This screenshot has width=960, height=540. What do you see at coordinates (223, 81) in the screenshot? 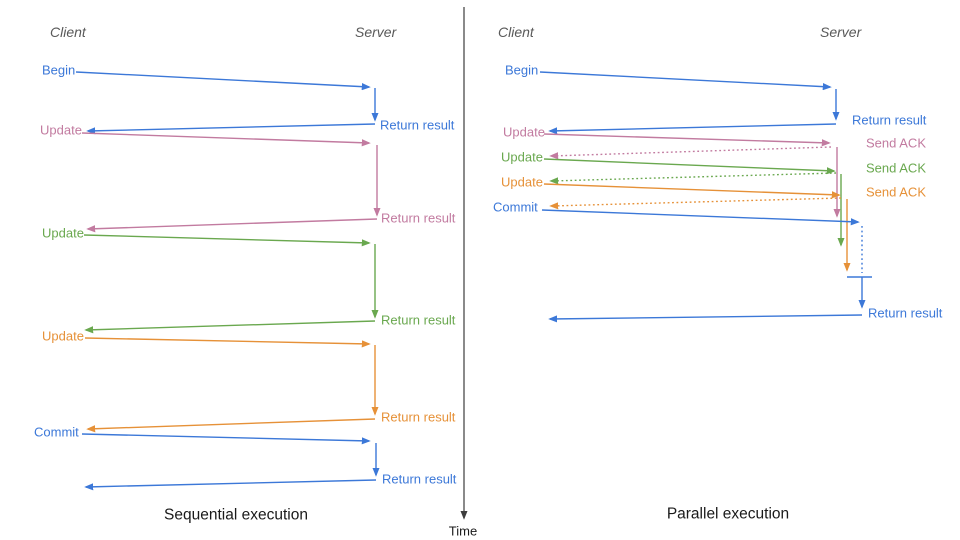
I see `seq-begin-request-arrow` at bounding box center [223, 81].